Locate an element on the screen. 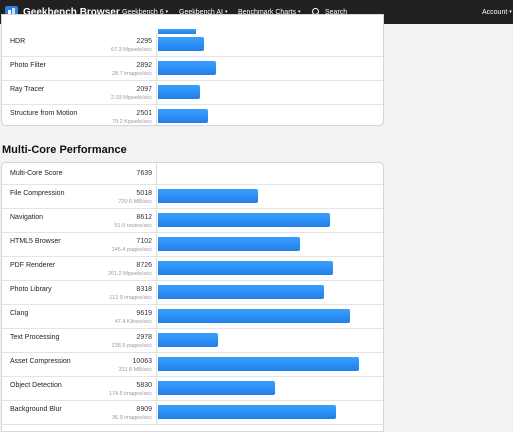  row-throughput: 47.4 Klines/sec is located at coordinates (133, 322).